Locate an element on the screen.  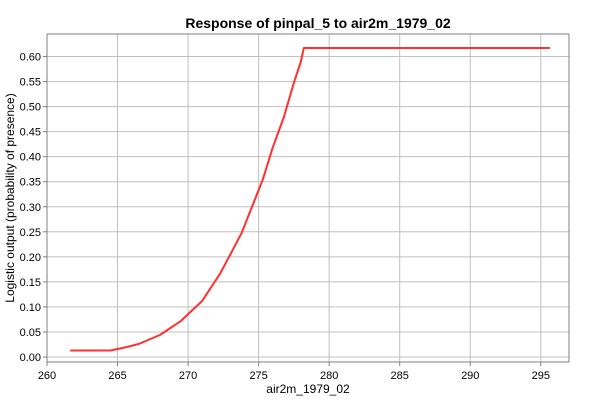
y-tick-label: 0.30 is located at coordinates (30, 208).